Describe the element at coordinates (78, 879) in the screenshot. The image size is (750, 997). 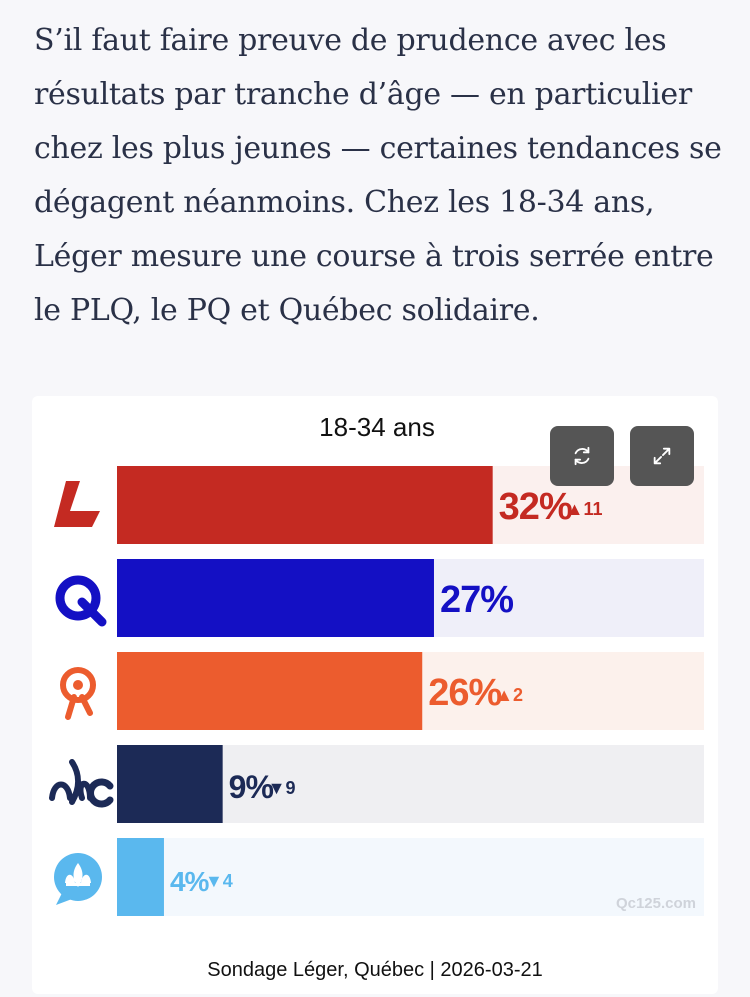
I see `pcq-logo-icon` at that location.